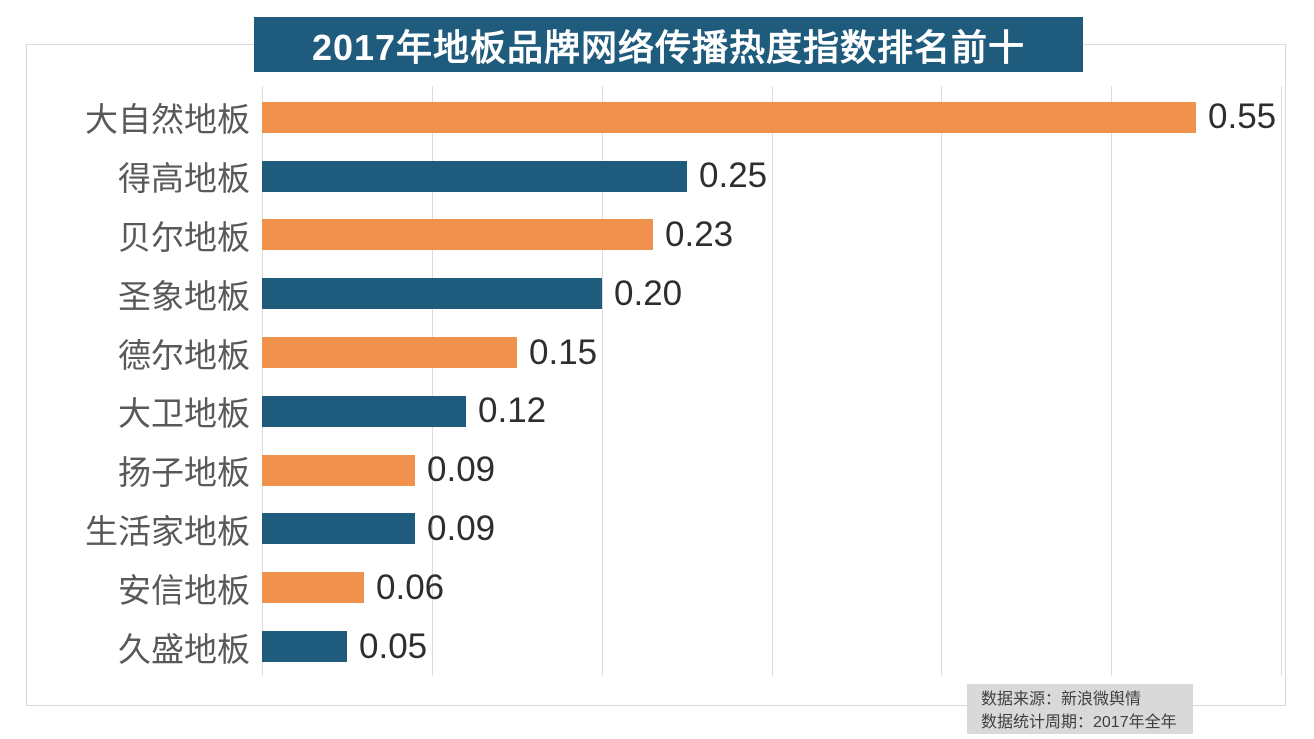 This screenshot has width=1314, height=739. What do you see at coordinates (1061, 699) in the screenshot?
I see `source-line: 数据来源：新浪微舆情` at bounding box center [1061, 699].